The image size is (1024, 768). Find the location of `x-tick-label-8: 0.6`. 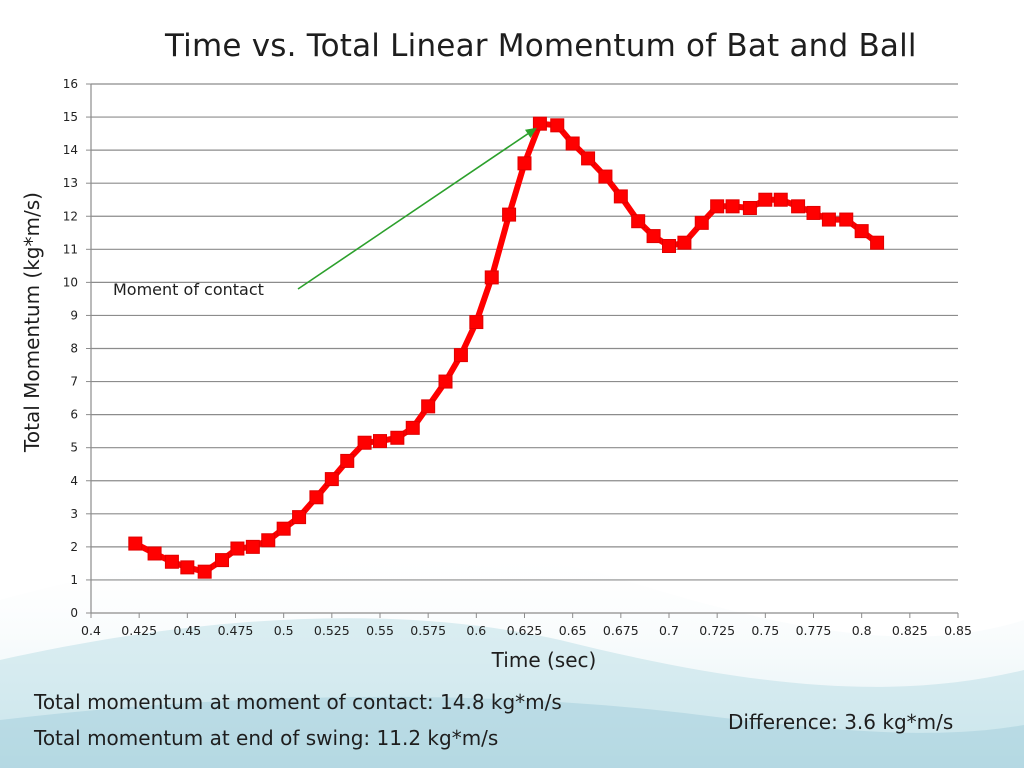

x-tick-label-8: 0.6 is located at coordinates (476, 630).